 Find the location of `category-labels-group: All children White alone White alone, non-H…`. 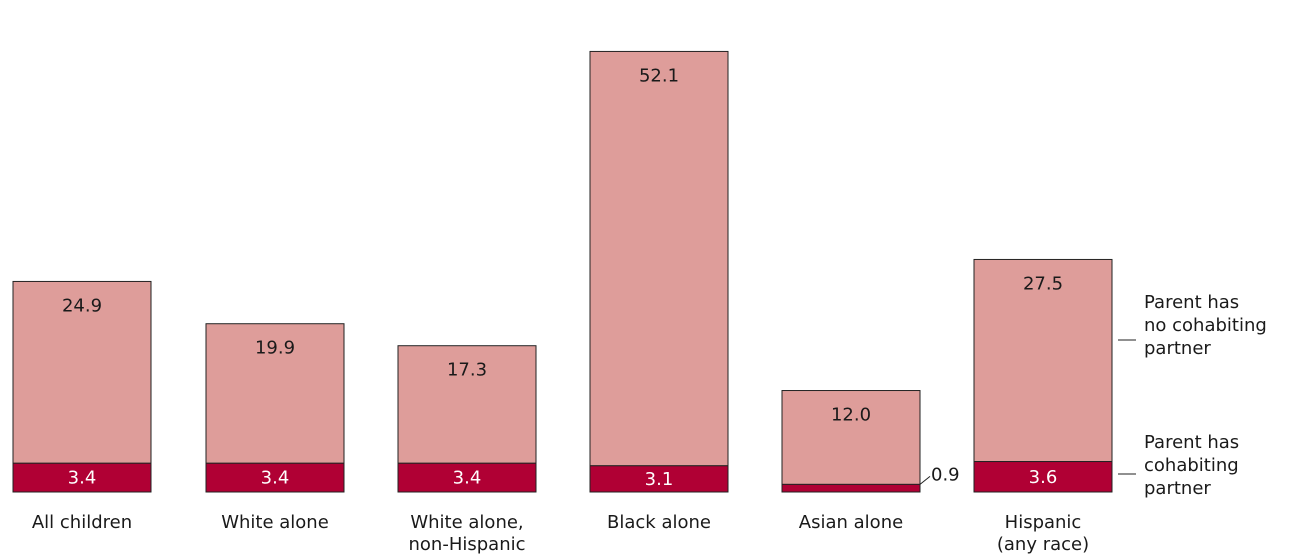

category-labels-group: All children White alone White alone, non-H… is located at coordinates (560, 533).